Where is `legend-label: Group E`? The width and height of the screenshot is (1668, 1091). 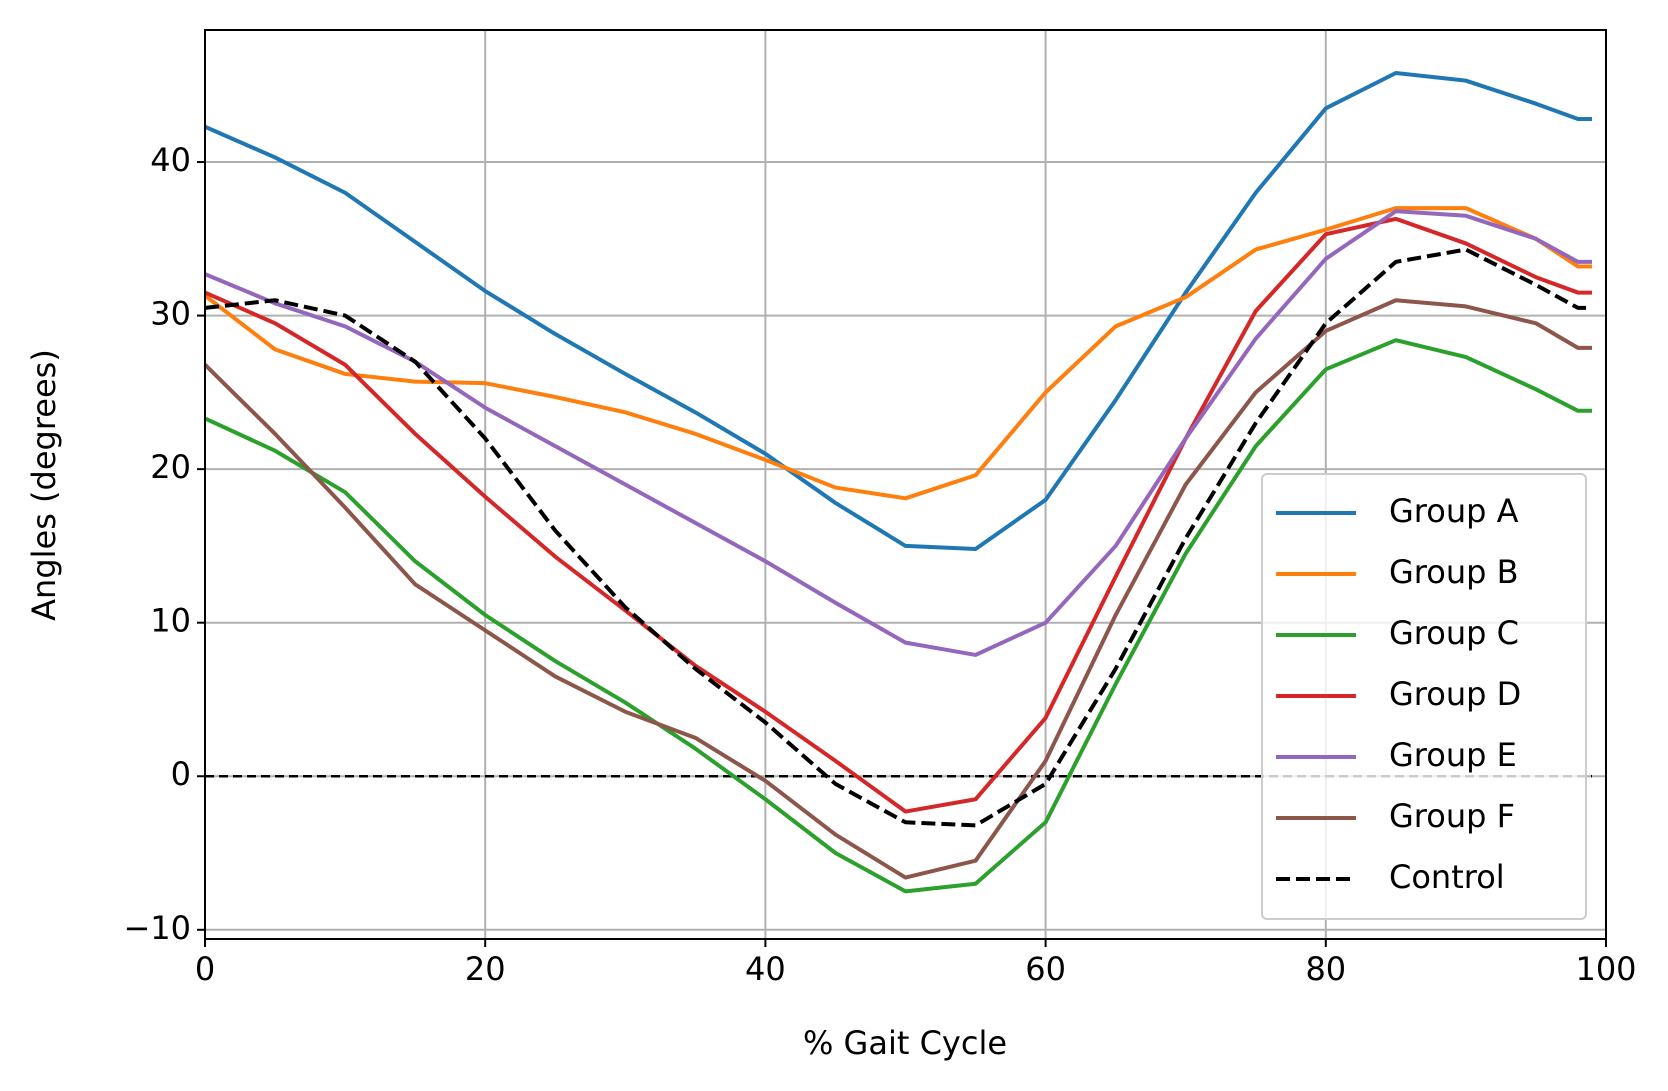 legend-label: Group E is located at coordinates (1453, 755).